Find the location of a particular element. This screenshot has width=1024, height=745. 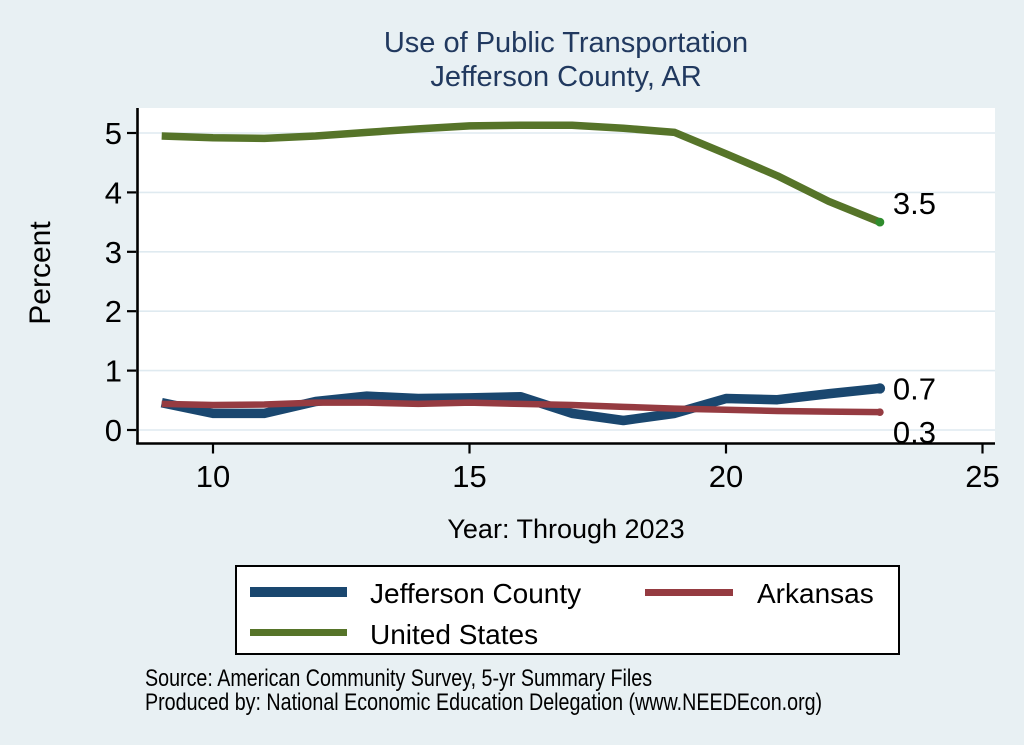

legend-label-jefferson-county: Jefferson County is located at coordinates (476, 593).